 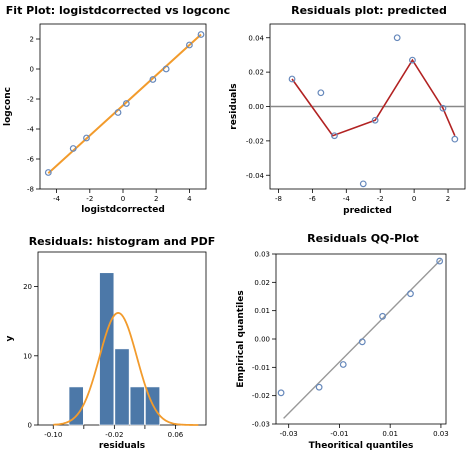 I want to click on chart-title: Fit Plot: logistdcorrected vs logconc, so click(x=118, y=10).